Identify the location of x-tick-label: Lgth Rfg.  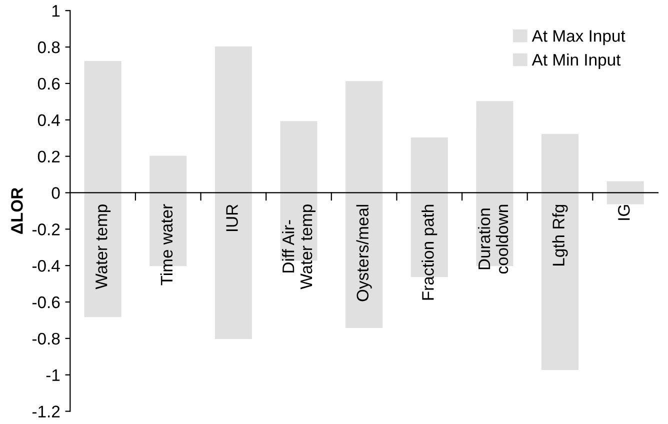
(560, 235).